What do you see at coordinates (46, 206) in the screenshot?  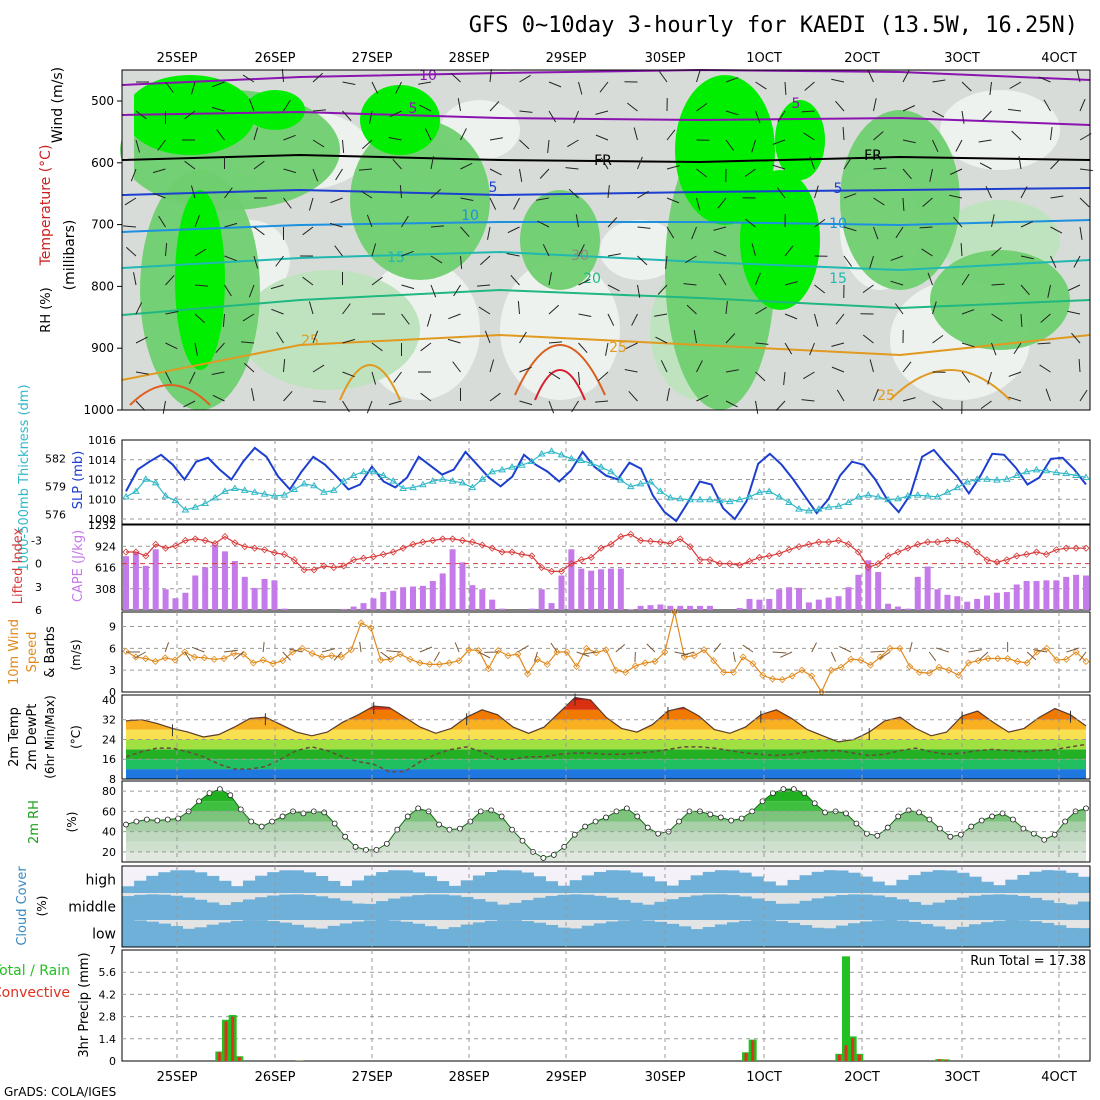 I see `ylabel-temperature: Temperature (°C)` at bounding box center [46, 206].